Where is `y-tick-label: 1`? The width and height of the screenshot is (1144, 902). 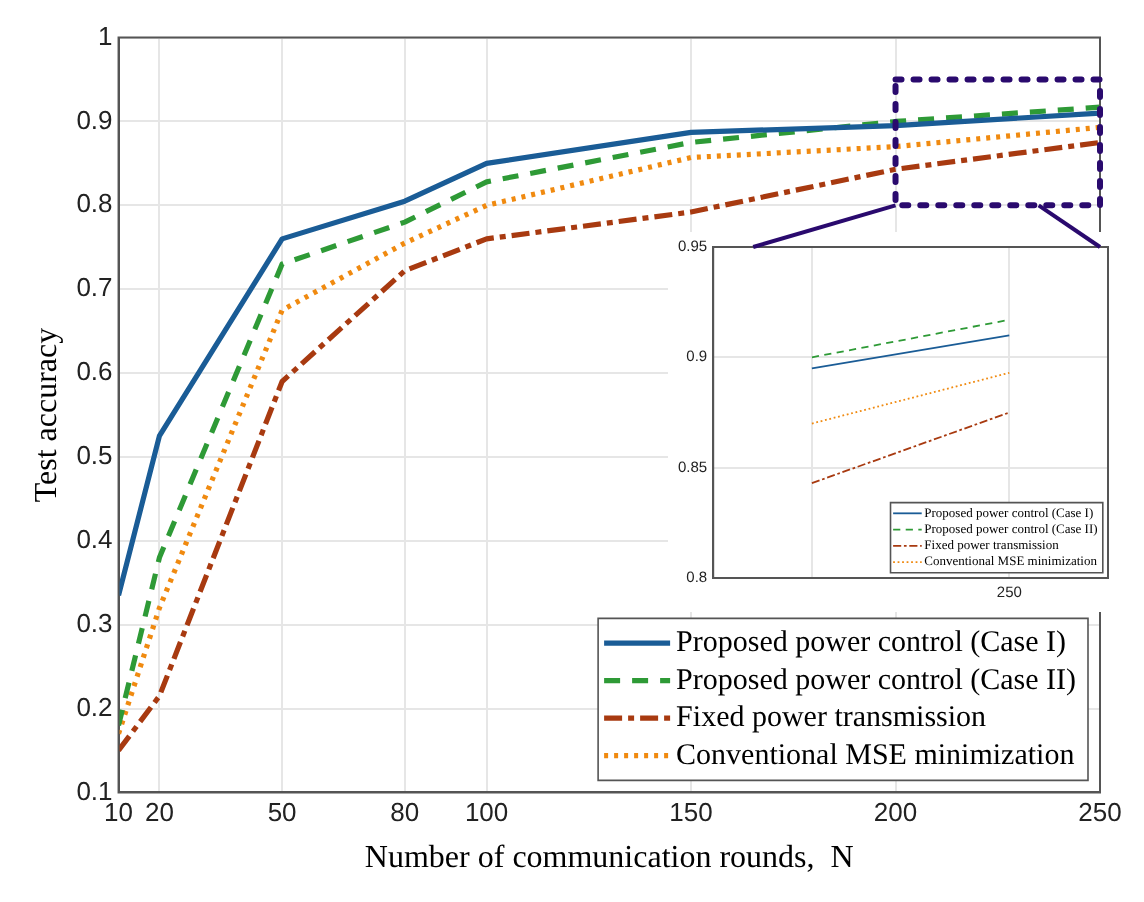
y-tick-label: 1 is located at coordinates (105, 35).